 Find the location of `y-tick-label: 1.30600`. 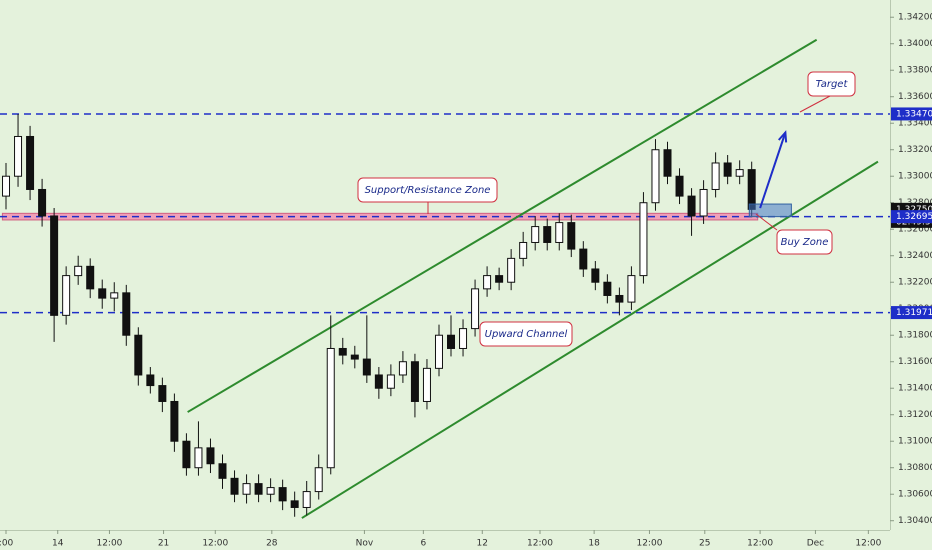

y-tick-label: 1.30600 is located at coordinates (915, 495).